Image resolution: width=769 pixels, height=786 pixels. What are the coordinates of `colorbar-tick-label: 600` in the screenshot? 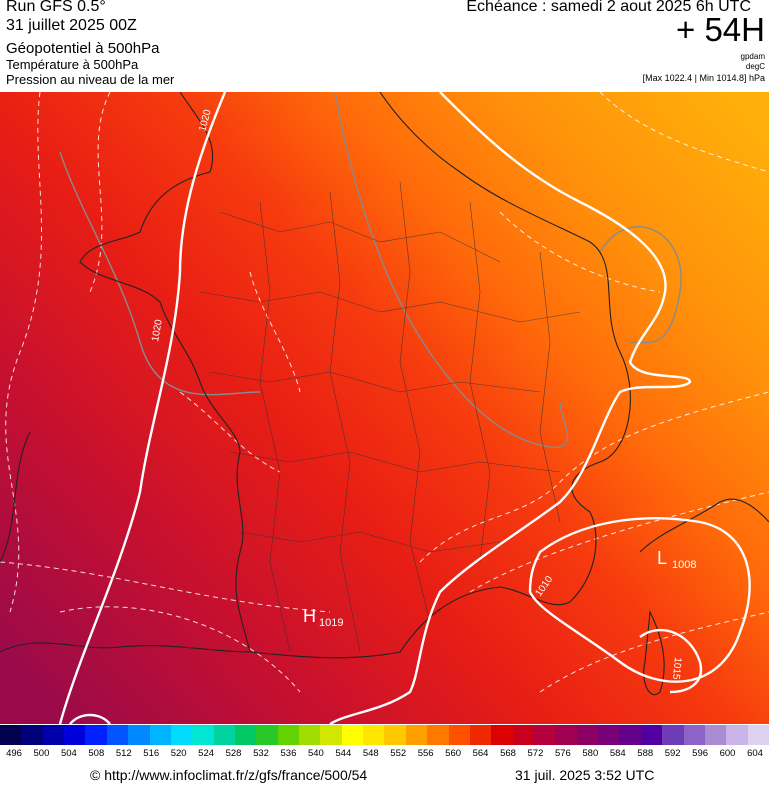 It's located at (727, 753).